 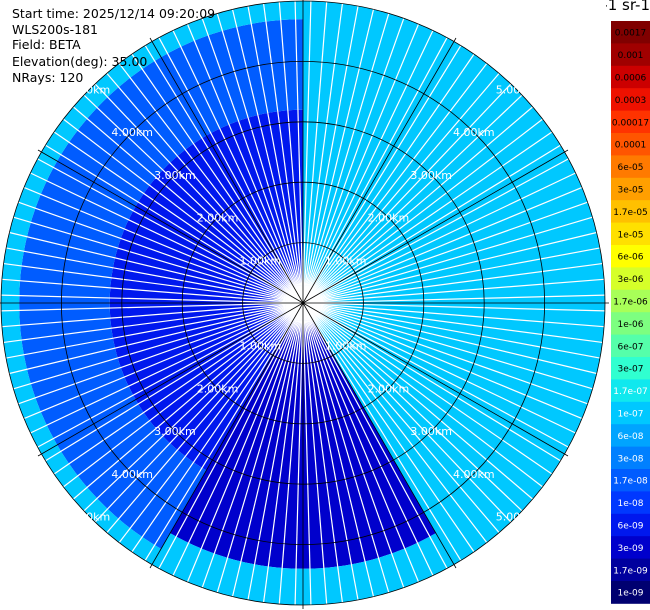 I want to click on range-label: 4.00km, so click(x=132, y=132).